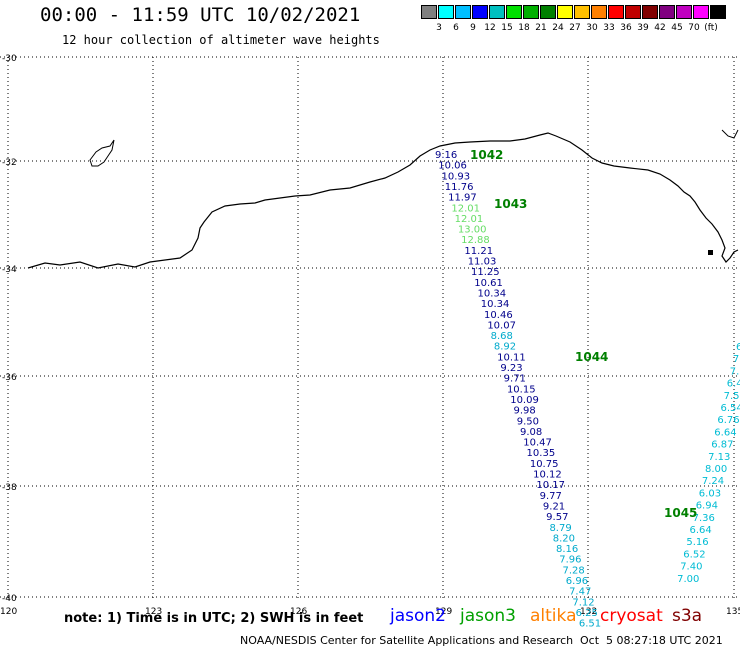 Image resolution: width=740 pixels, height=650 pixels. Describe the element at coordinates (550, 485) in the screenshot. I see `swh-value: 10.17` at that location.